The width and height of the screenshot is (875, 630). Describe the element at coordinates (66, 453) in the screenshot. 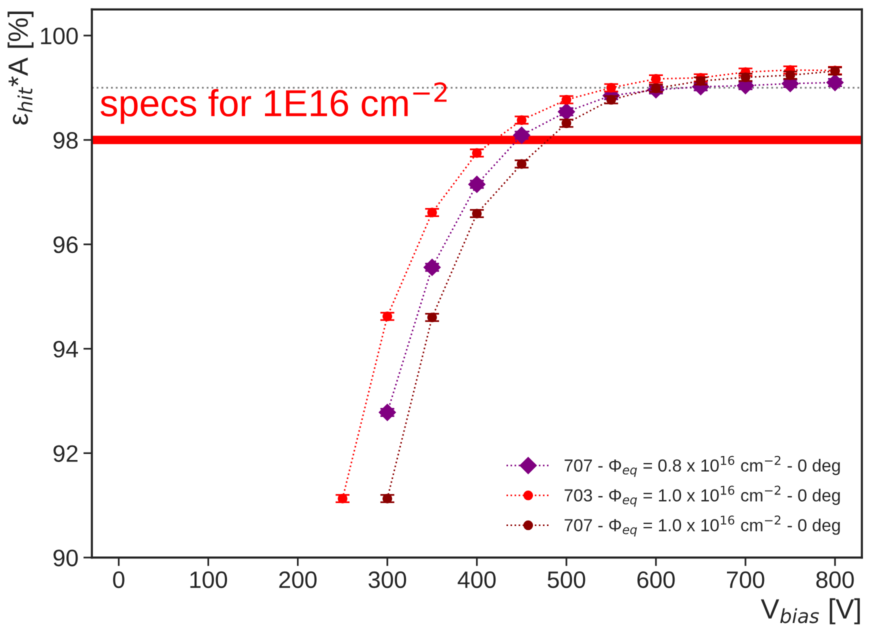

I see `y-tick-label: 92` at that location.